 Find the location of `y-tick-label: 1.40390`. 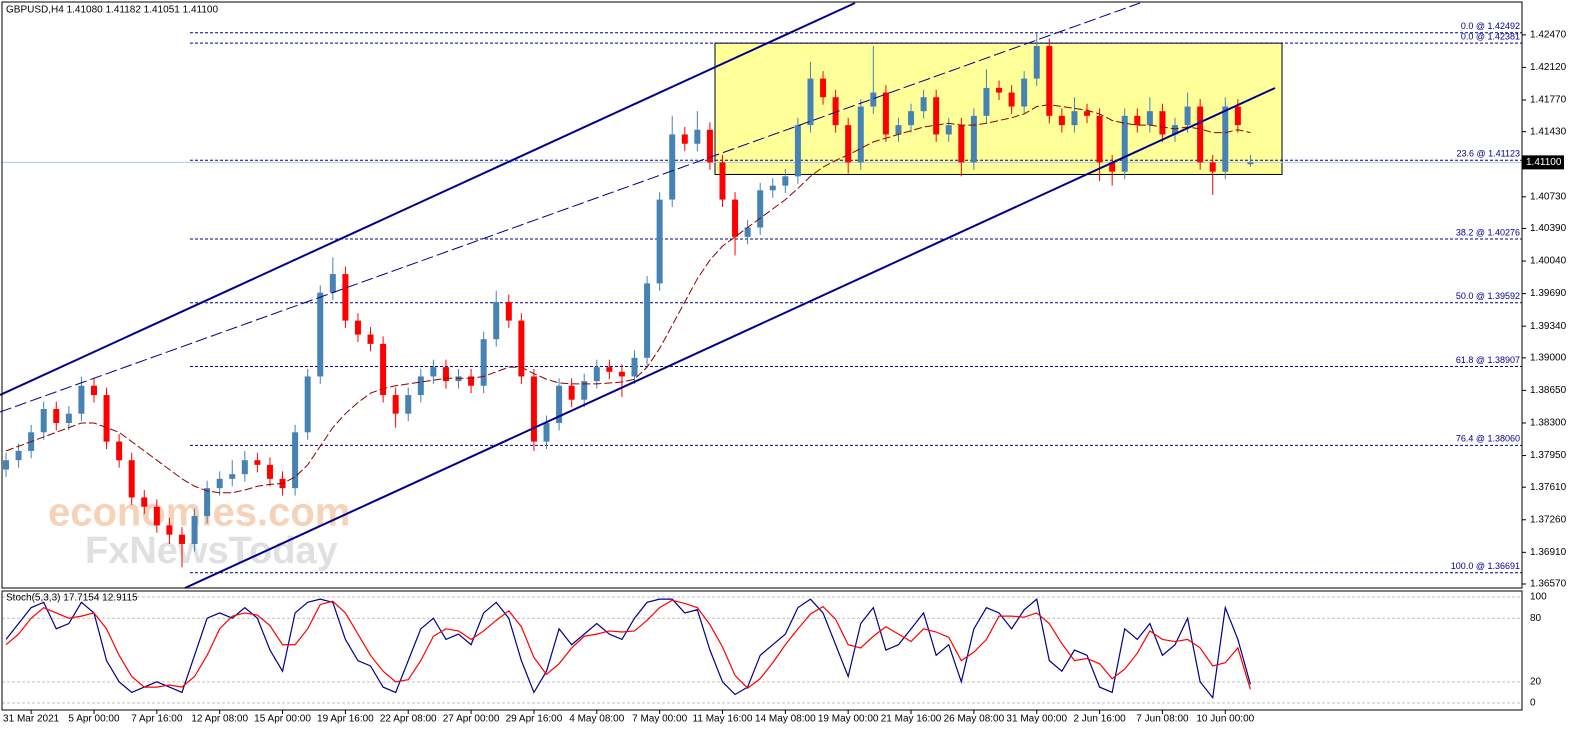

y-tick-label: 1.40390 is located at coordinates (1548, 228).